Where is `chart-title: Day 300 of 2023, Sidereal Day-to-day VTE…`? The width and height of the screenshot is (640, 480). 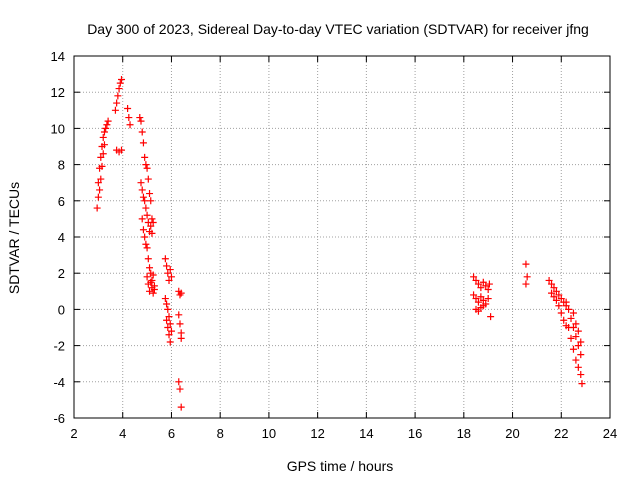 chart-title: Day 300 of 2023, Sidereal Day-to-day VTE… is located at coordinates (338, 29).